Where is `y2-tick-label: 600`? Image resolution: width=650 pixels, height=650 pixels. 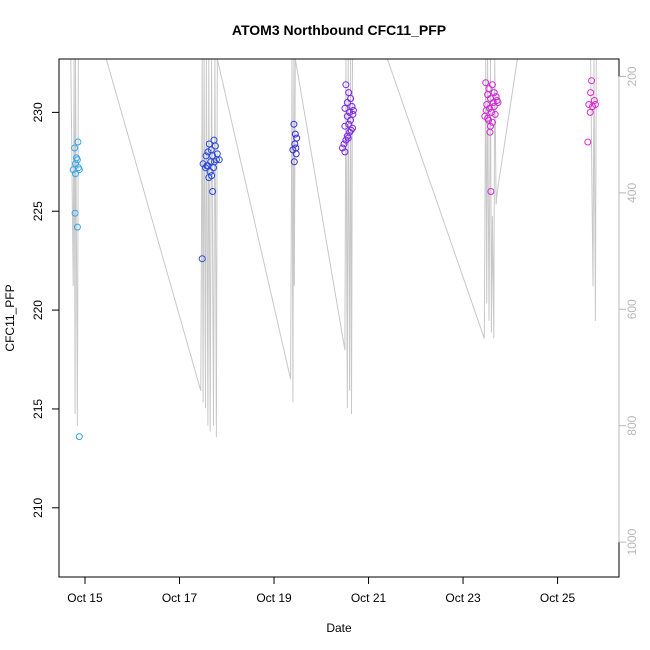 y2-tick-label: 600 is located at coordinates (632, 309).